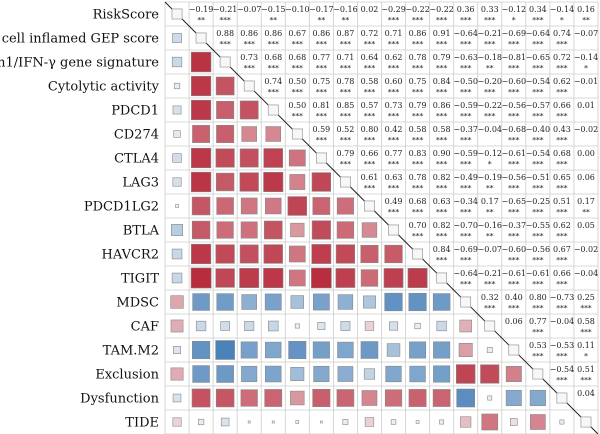 This screenshot has width=600, height=434. I want to click on coefficient-label: 0.60, so click(394, 81).